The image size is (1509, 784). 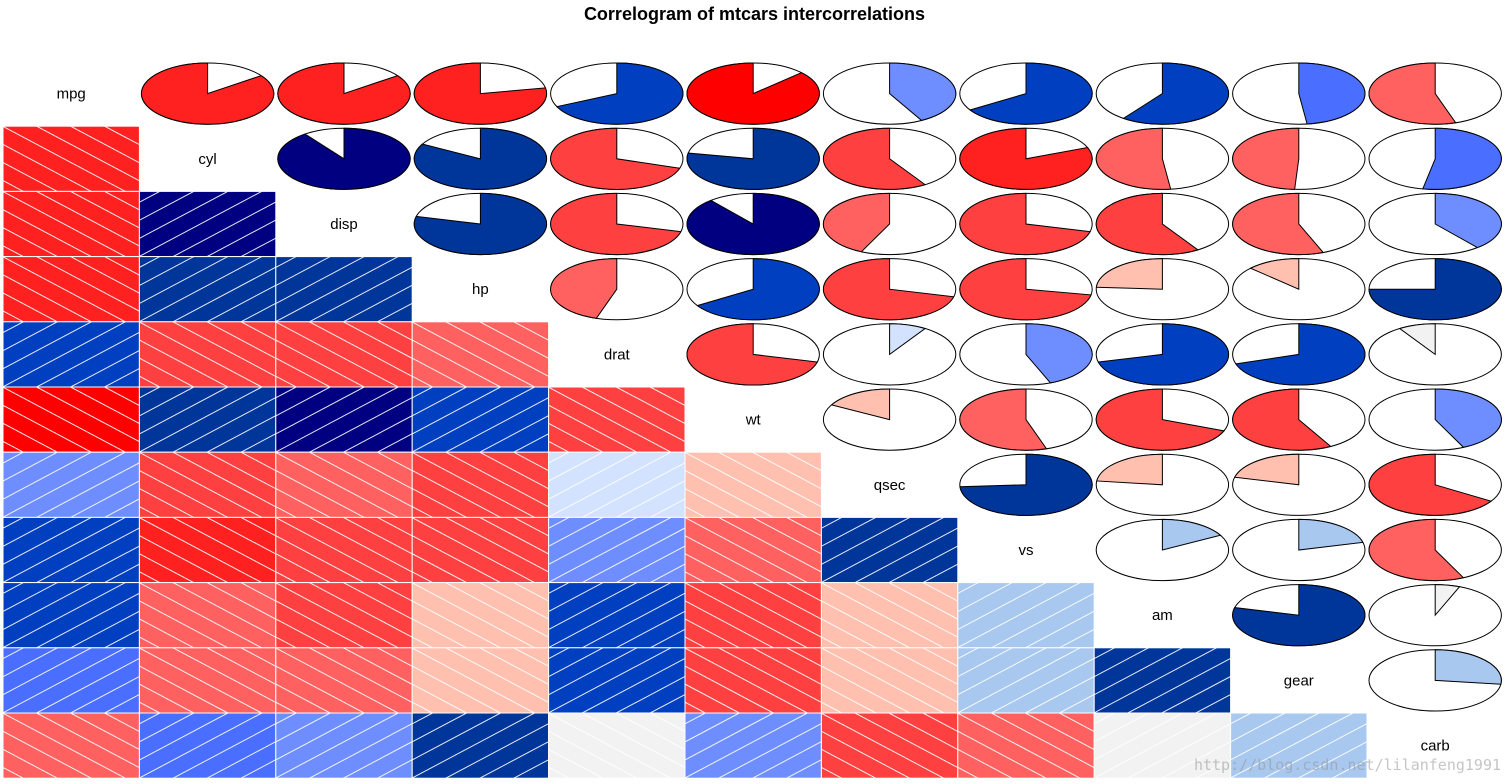 What do you see at coordinates (71, 680) in the screenshot?
I see `shade-cell-gear-mpg` at bounding box center [71, 680].